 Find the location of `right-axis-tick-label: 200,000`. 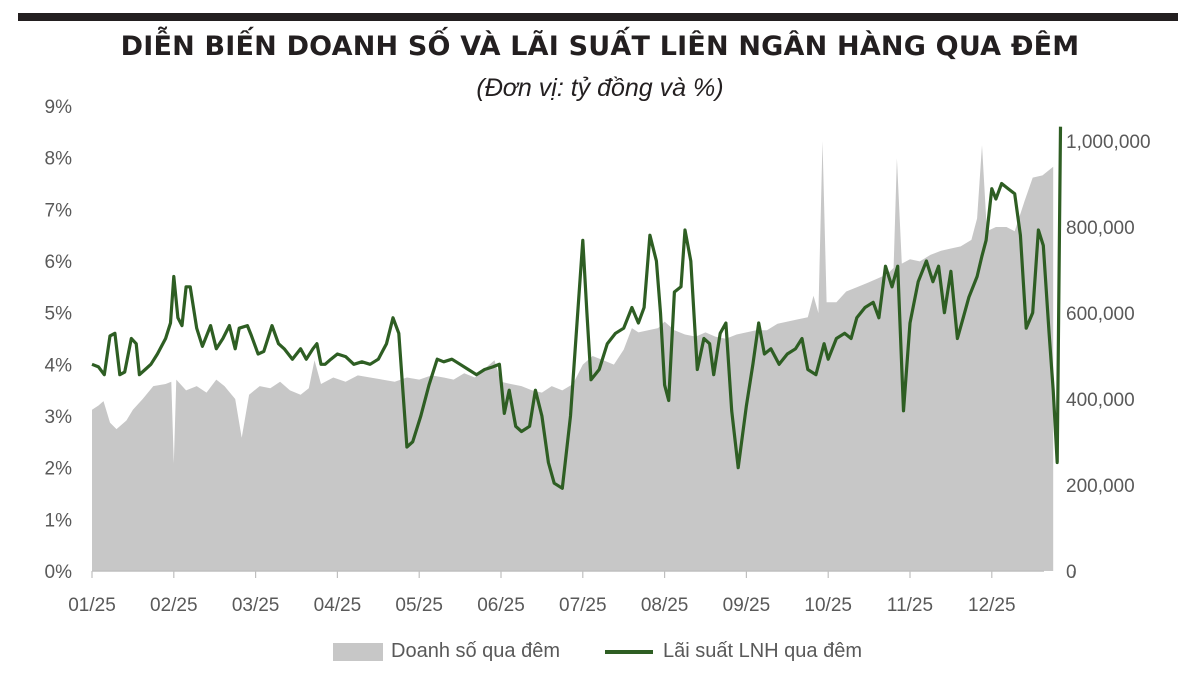

right-axis-tick-label: 200,000 is located at coordinates (1100, 486).